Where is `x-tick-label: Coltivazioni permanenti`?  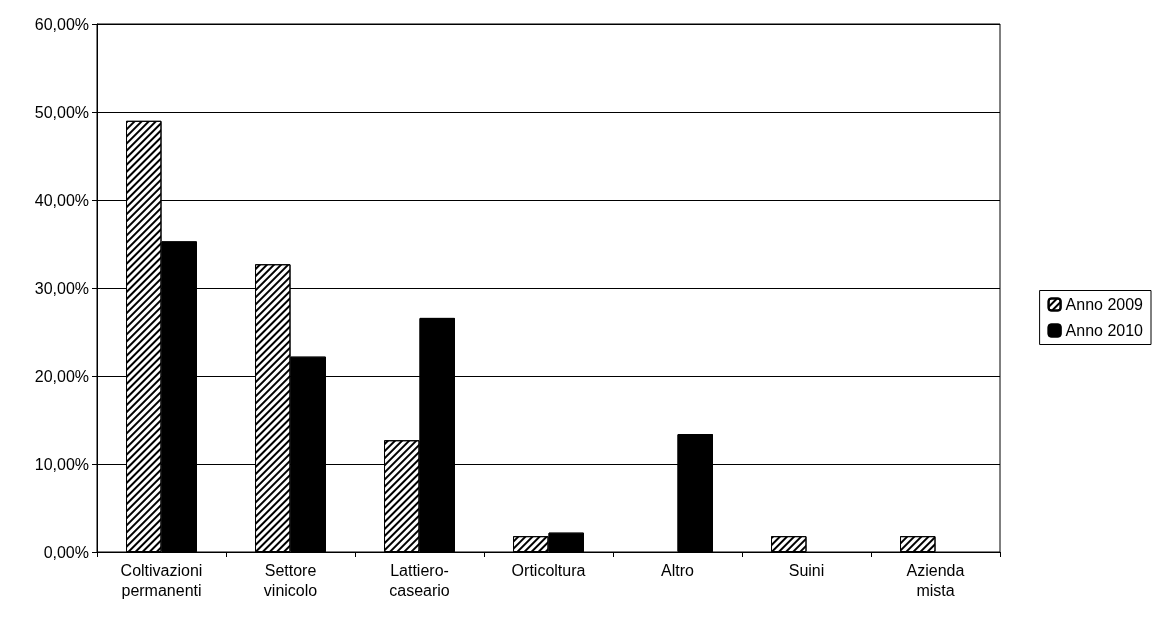
x-tick-label: Coltivazioni permanenti is located at coordinates (161, 580).